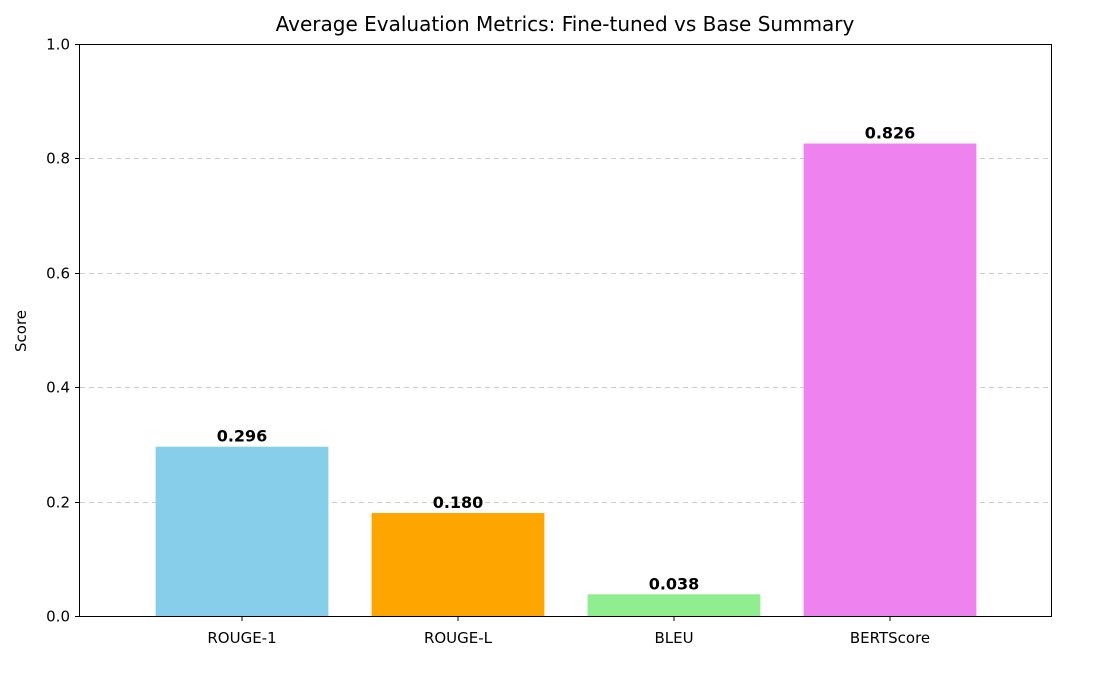  I want to click on y-axis-label: Score, so click(21, 331).